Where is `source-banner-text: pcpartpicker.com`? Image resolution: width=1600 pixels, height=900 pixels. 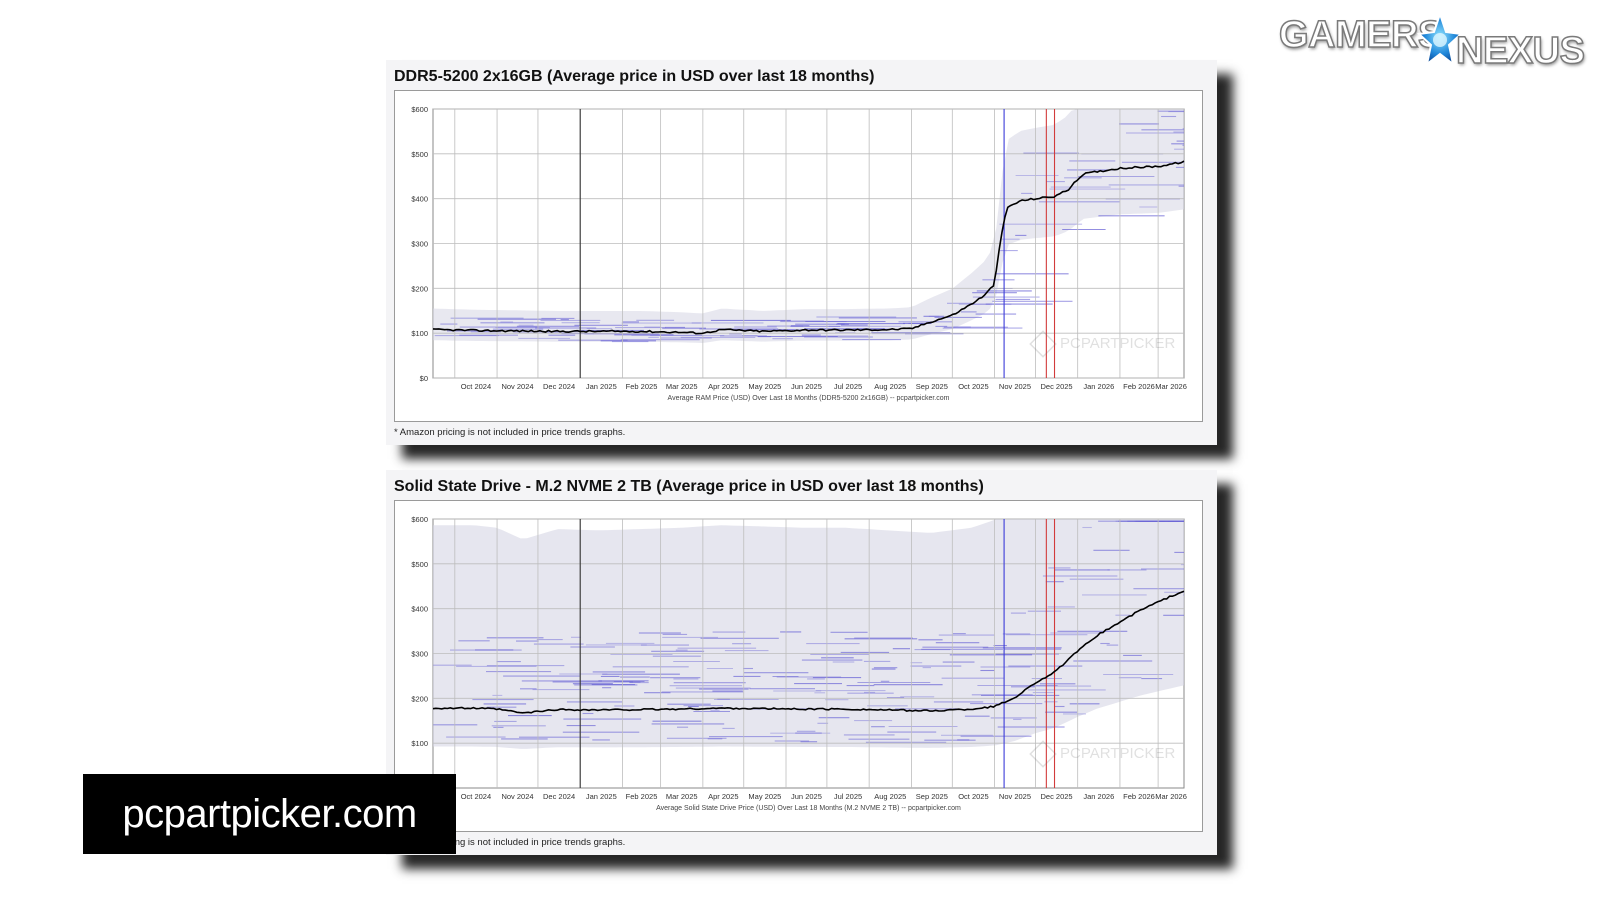 source-banner-text: pcpartpicker.com is located at coordinates (269, 813).